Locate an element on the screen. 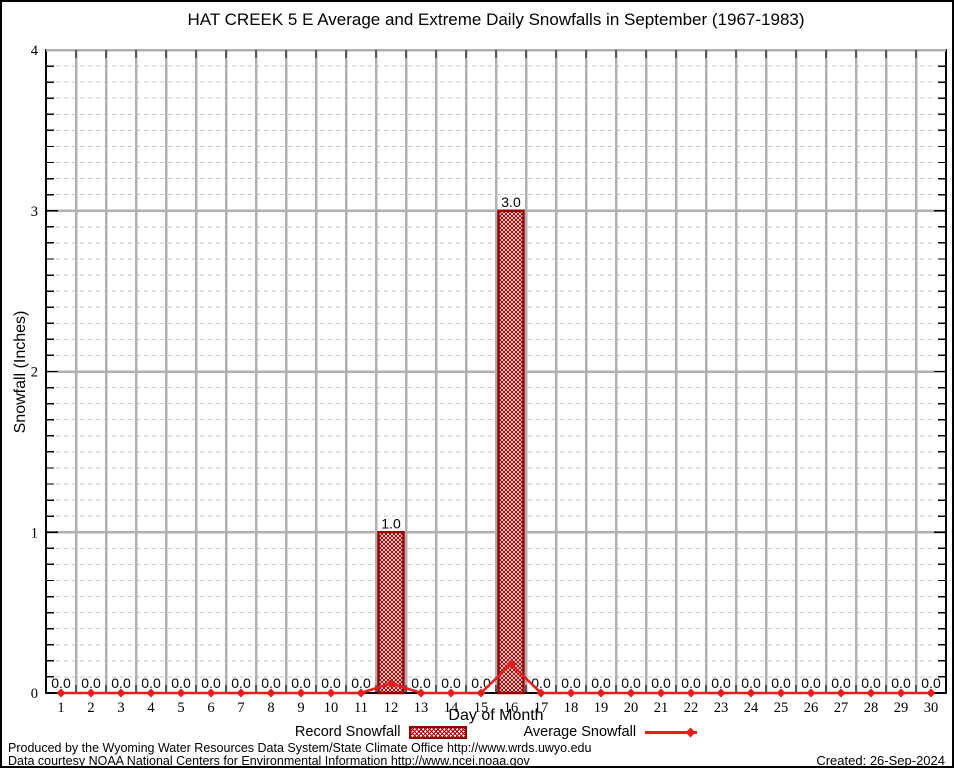  x-tick-label: 3 is located at coordinates (120, 708).